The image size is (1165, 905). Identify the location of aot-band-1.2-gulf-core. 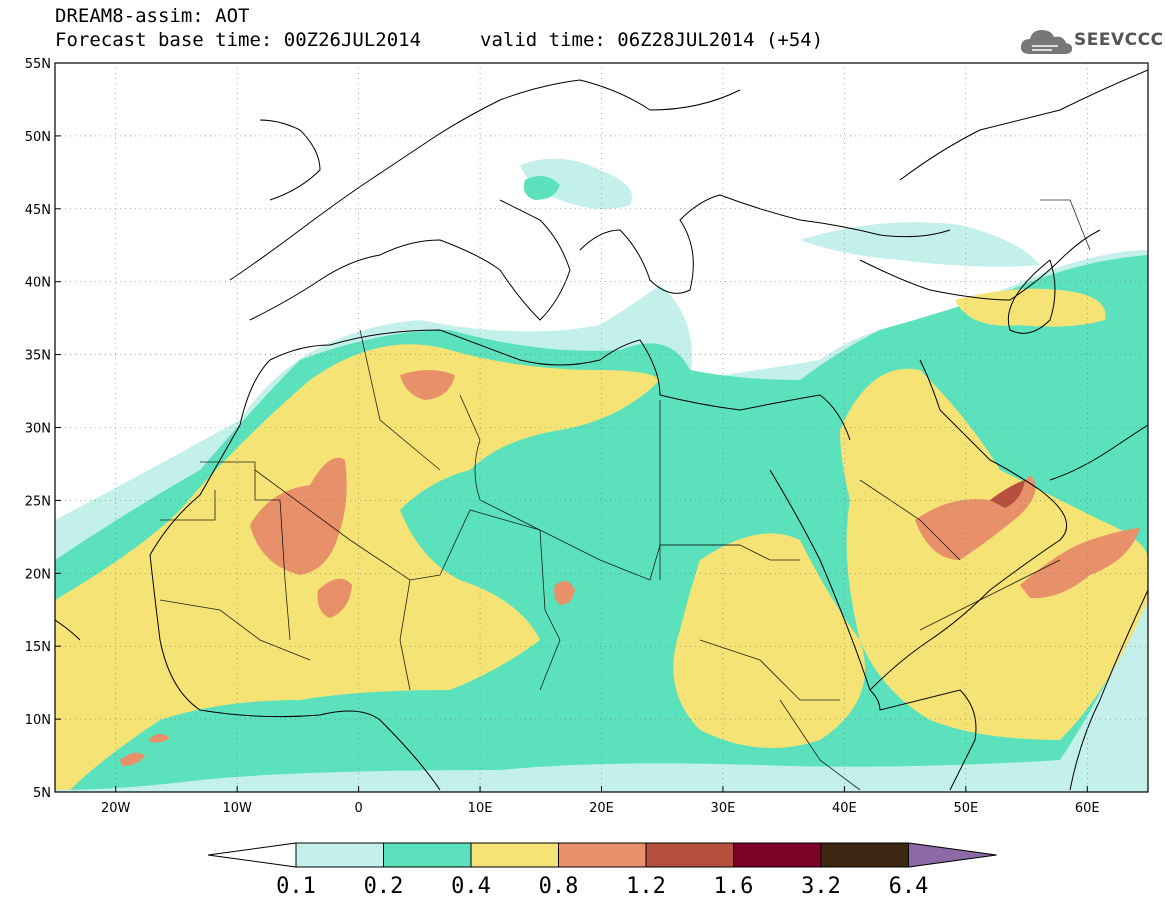
(1007, 494).